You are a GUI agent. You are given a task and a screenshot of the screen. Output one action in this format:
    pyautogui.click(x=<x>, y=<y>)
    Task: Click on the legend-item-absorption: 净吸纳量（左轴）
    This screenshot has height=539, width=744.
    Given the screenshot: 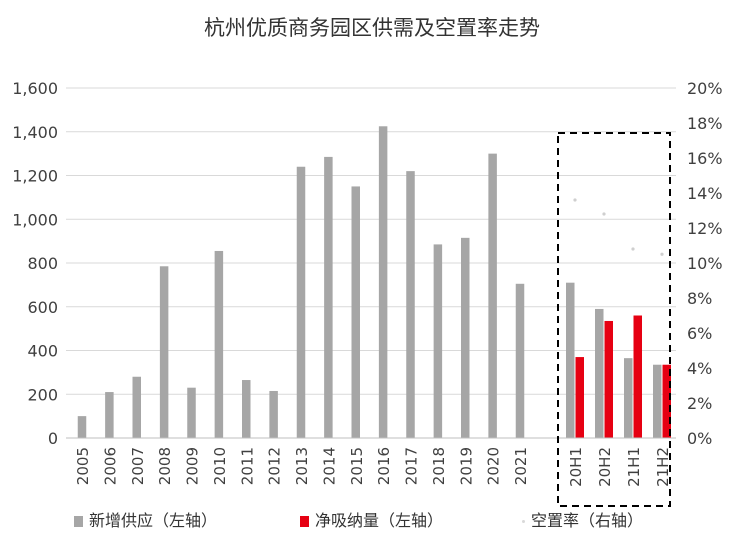 What is the action you would take?
    pyautogui.click(x=371, y=521)
    